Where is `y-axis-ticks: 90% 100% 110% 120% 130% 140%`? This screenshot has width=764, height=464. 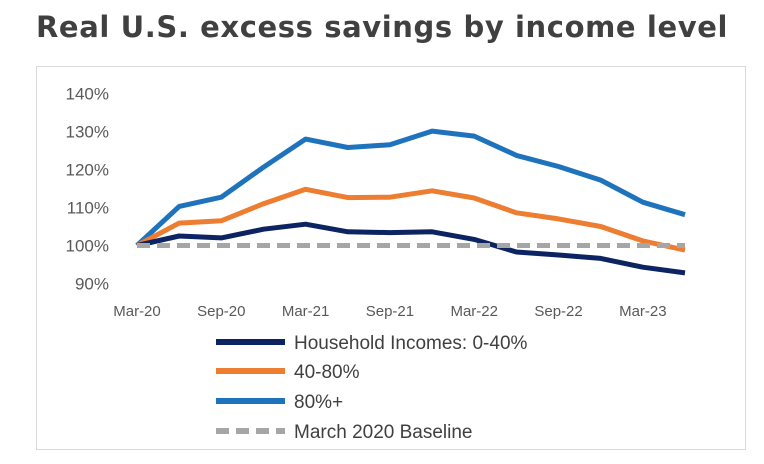 y-axis-ticks: 90% 100% 110% 120% 130% 140% is located at coordinates (87, 189).